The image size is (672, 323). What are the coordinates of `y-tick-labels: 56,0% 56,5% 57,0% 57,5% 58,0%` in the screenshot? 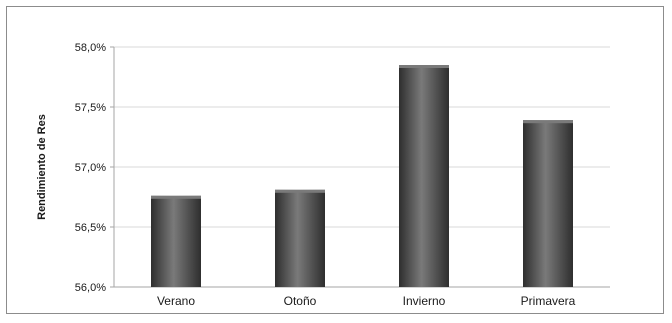 It's located at (90, 168).